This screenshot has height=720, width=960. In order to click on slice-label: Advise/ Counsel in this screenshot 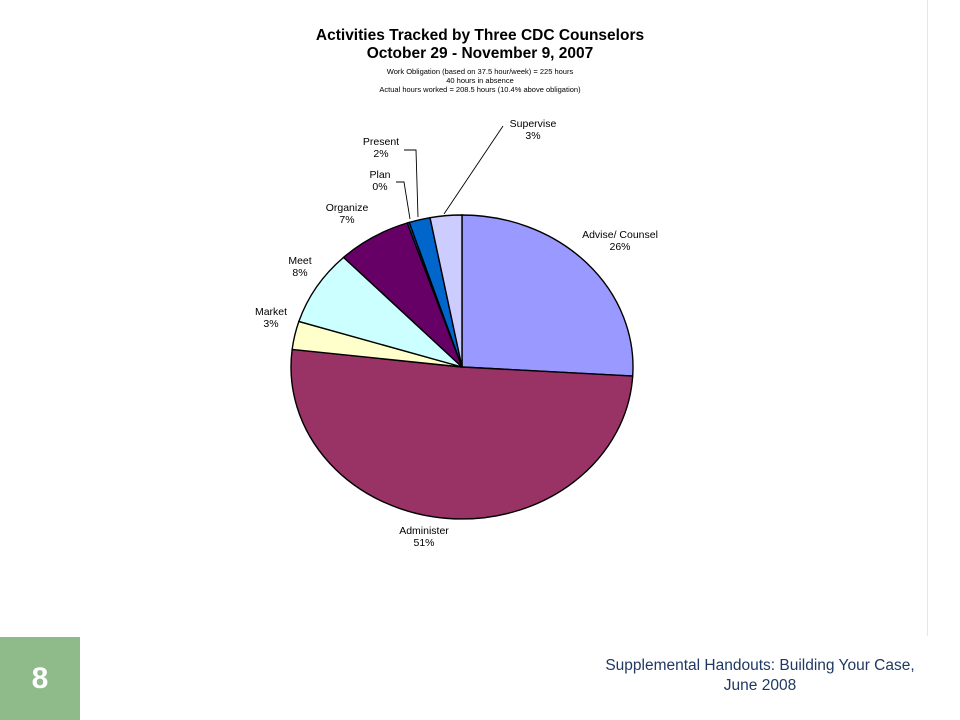, I will do `click(620, 235)`.